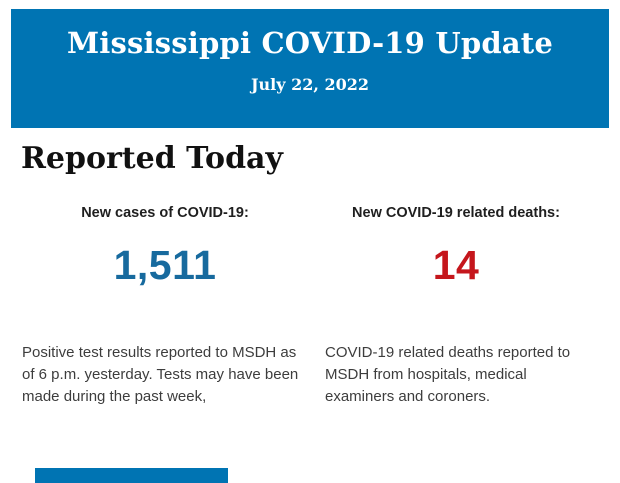 This screenshot has width=620, height=483. What do you see at coordinates (310, 43) in the screenshot?
I see `page-title: Mississippi COVID-19 Update` at bounding box center [310, 43].